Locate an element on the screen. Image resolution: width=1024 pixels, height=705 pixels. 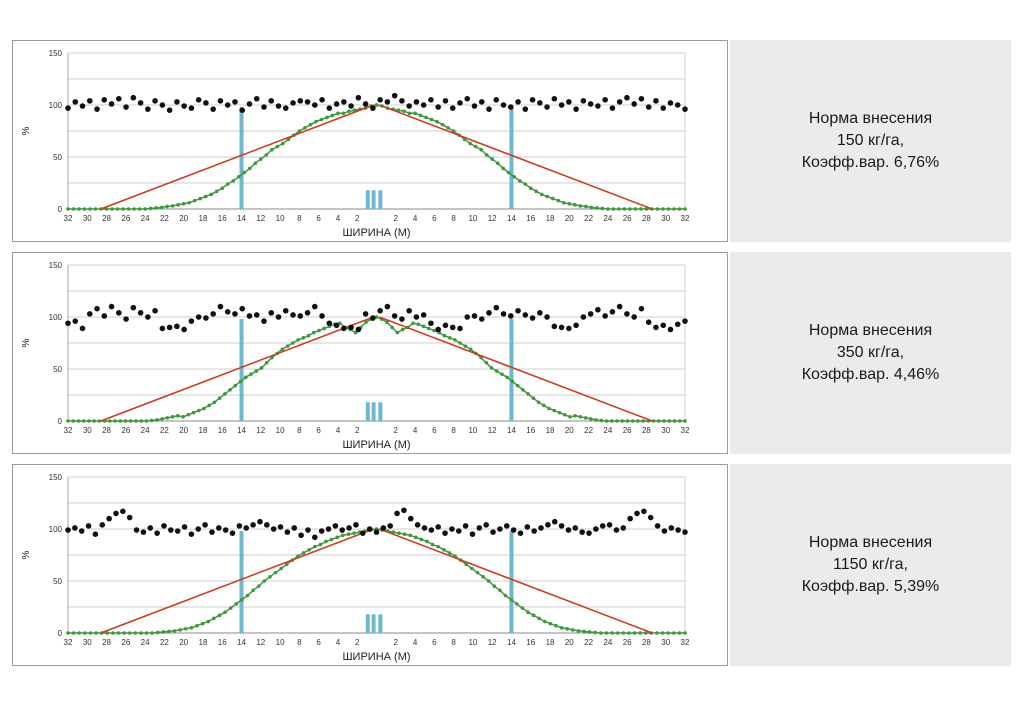
x-tick-label: 18 is located at coordinates (203, 430).